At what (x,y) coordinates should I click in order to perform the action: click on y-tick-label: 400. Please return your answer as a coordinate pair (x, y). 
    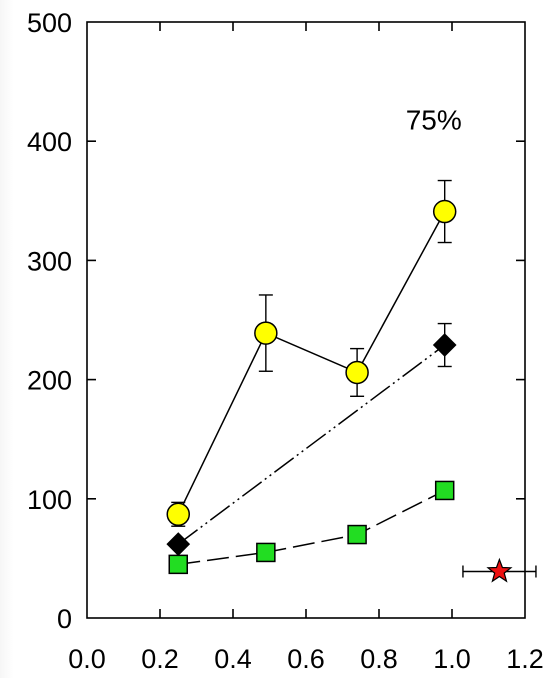
    Looking at the image, I should click on (49, 142).